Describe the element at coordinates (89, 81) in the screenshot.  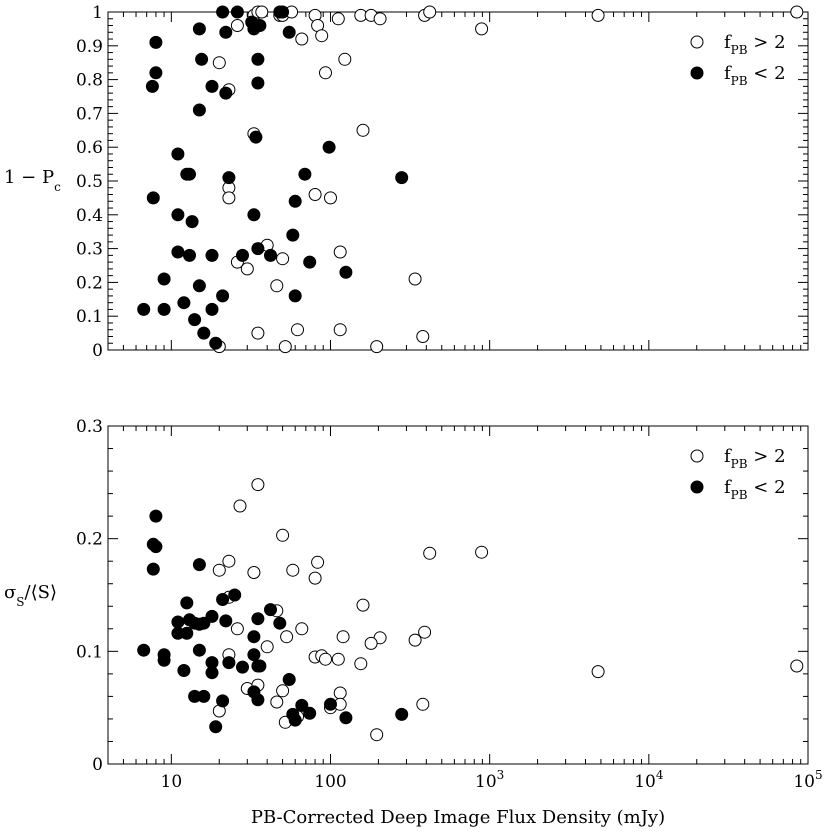
I see `y-tick-label: 0.8` at that location.